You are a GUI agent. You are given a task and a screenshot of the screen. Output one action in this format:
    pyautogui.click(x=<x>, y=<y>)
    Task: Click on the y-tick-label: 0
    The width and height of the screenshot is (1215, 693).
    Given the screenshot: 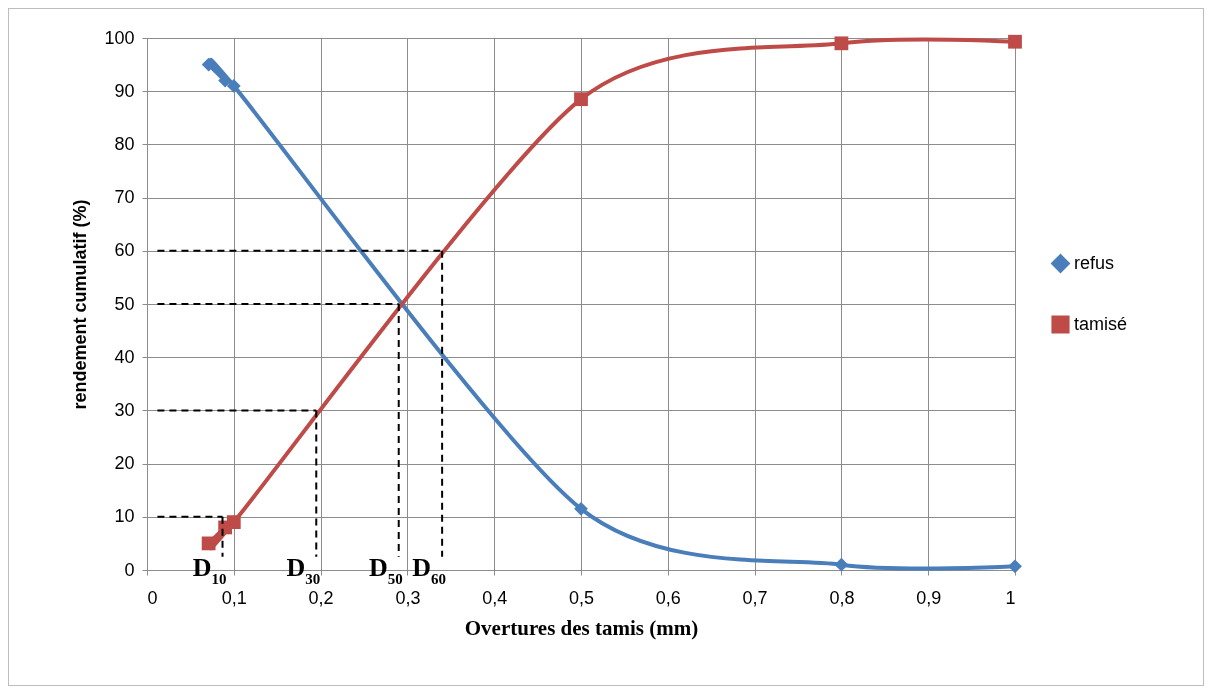 What is the action you would take?
    pyautogui.click(x=129, y=569)
    